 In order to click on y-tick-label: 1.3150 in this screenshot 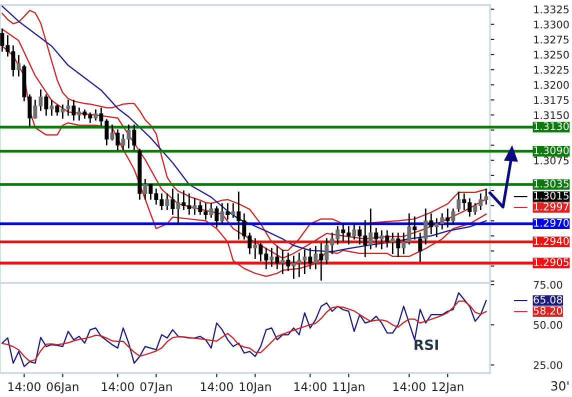, I will do `click(551, 115)`.